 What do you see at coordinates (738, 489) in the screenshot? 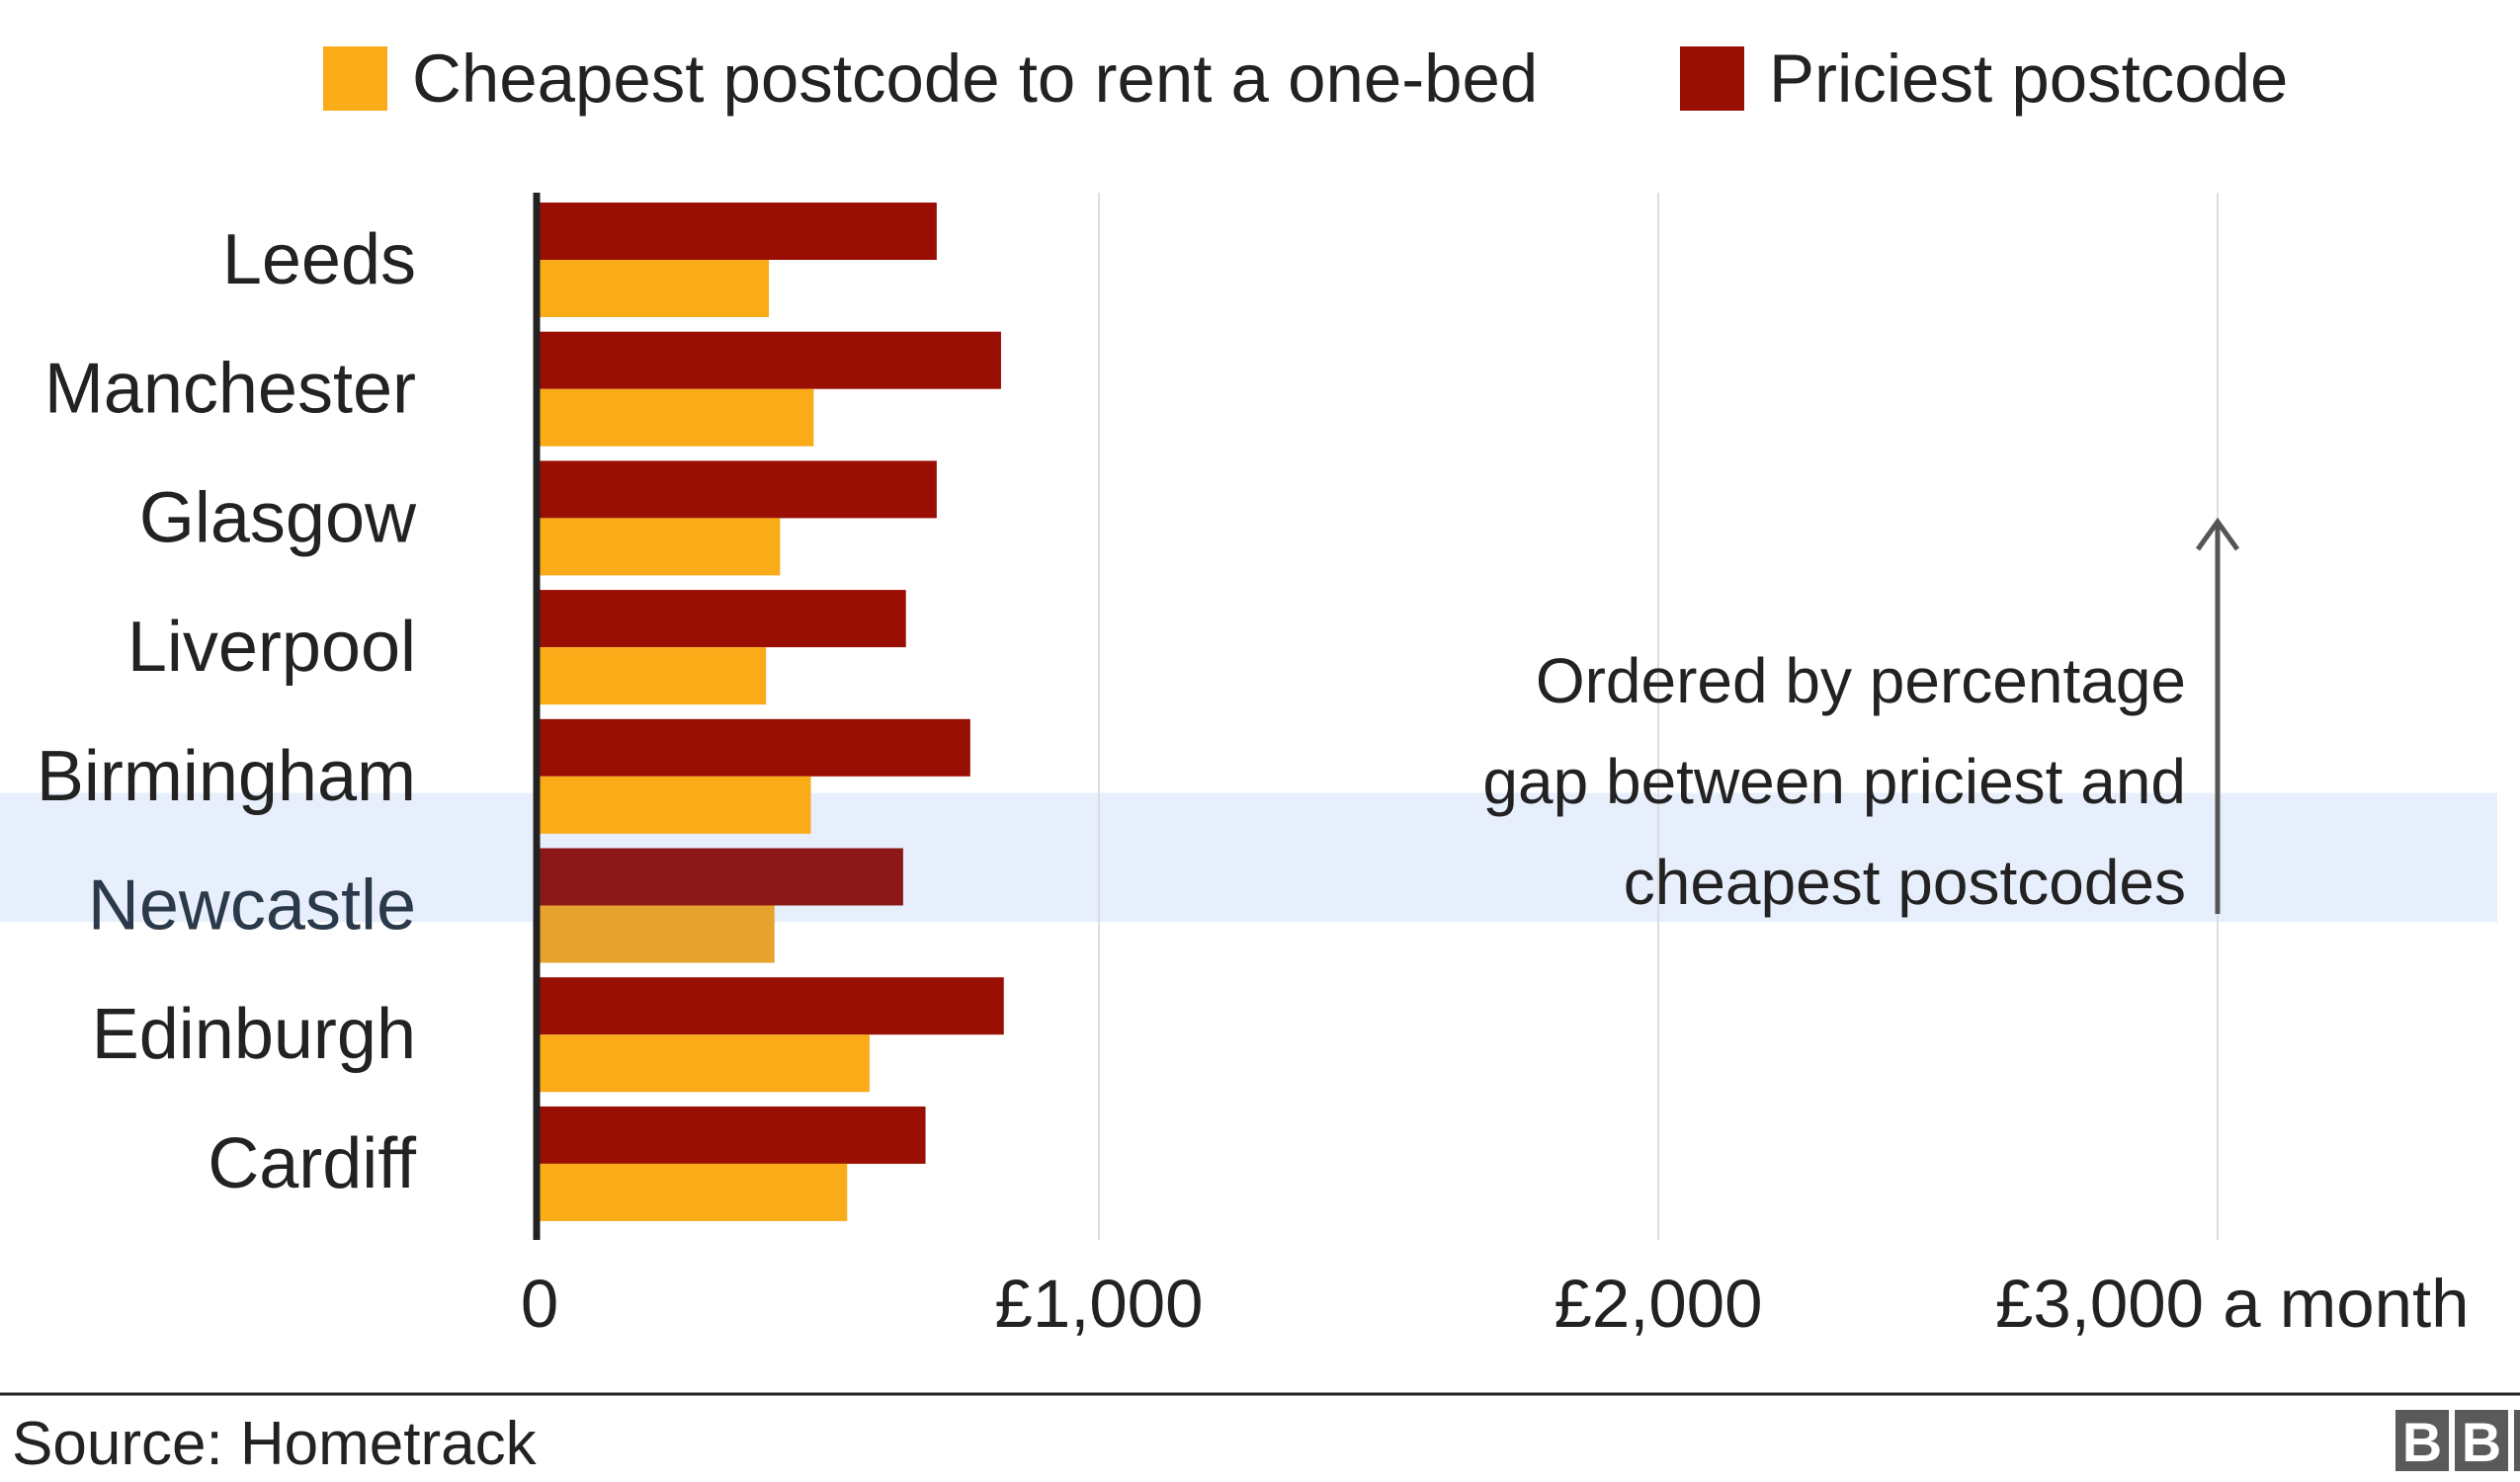
I see `bar-priciest-glasgow` at bounding box center [738, 489].